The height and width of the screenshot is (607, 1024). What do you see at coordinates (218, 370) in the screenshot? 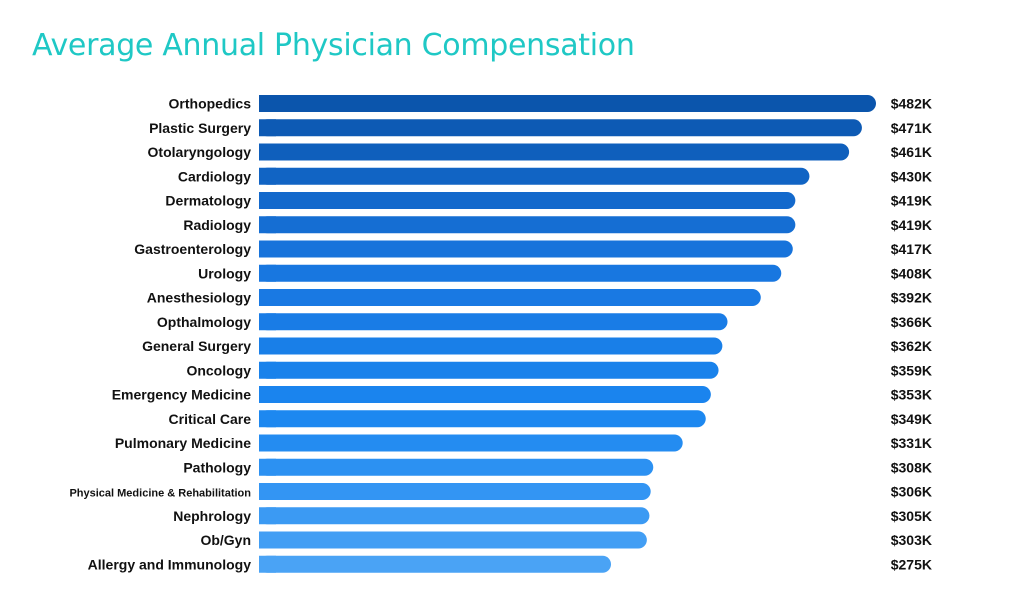
I see `category-label: Oncology` at bounding box center [218, 370].